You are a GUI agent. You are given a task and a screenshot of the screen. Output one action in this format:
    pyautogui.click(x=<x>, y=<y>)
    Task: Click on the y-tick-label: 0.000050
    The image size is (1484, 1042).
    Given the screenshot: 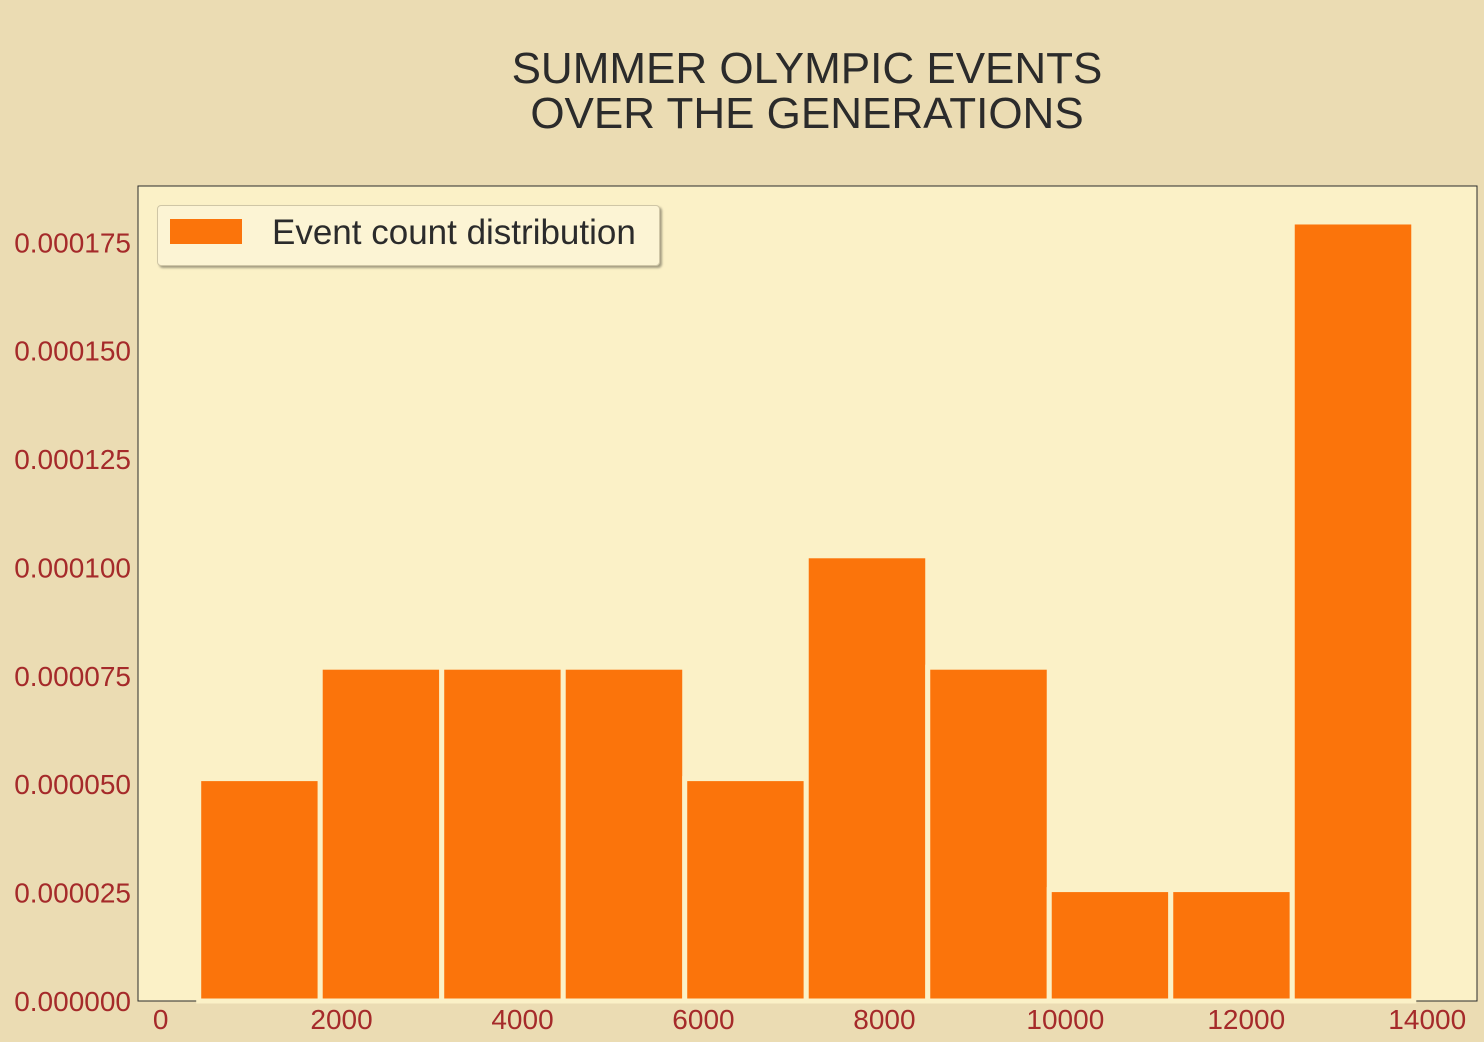 What is the action you would take?
    pyautogui.click(x=72, y=784)
    